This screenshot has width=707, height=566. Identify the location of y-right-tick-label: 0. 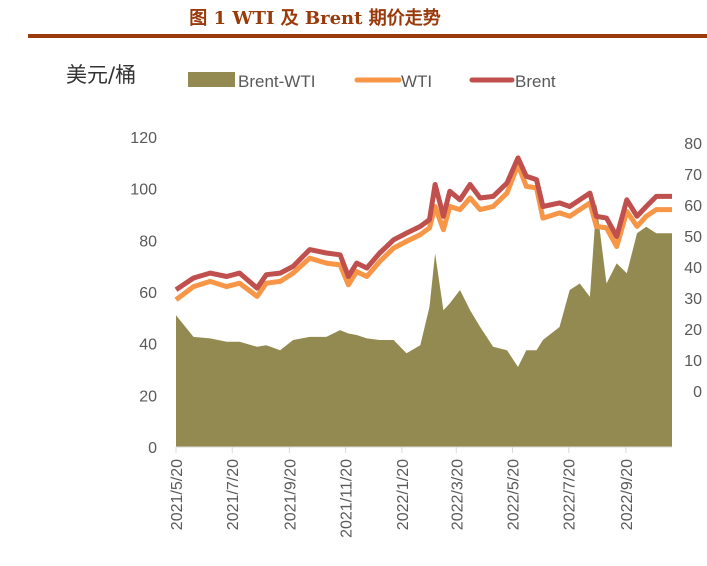
(697, 392).